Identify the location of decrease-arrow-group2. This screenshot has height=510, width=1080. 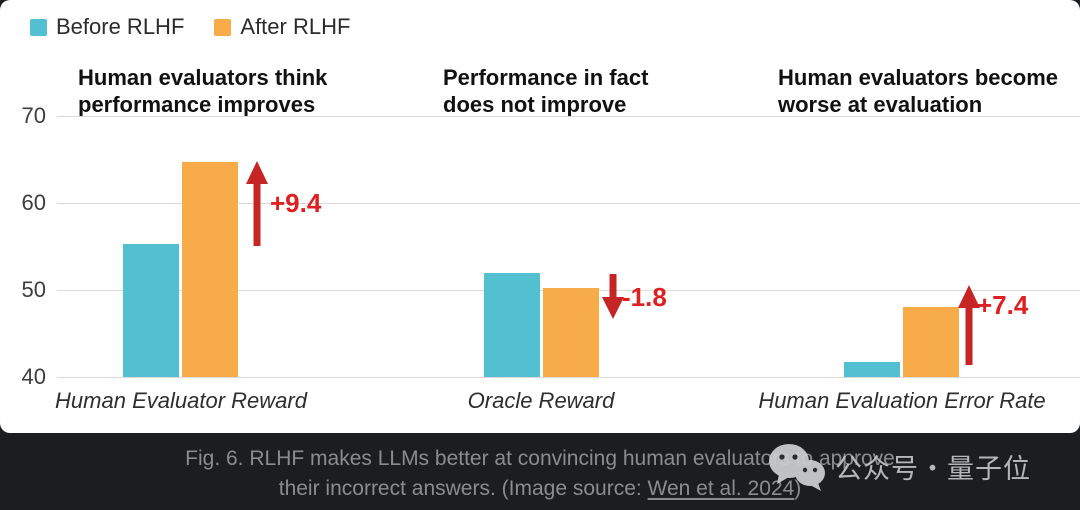
(613, 296).